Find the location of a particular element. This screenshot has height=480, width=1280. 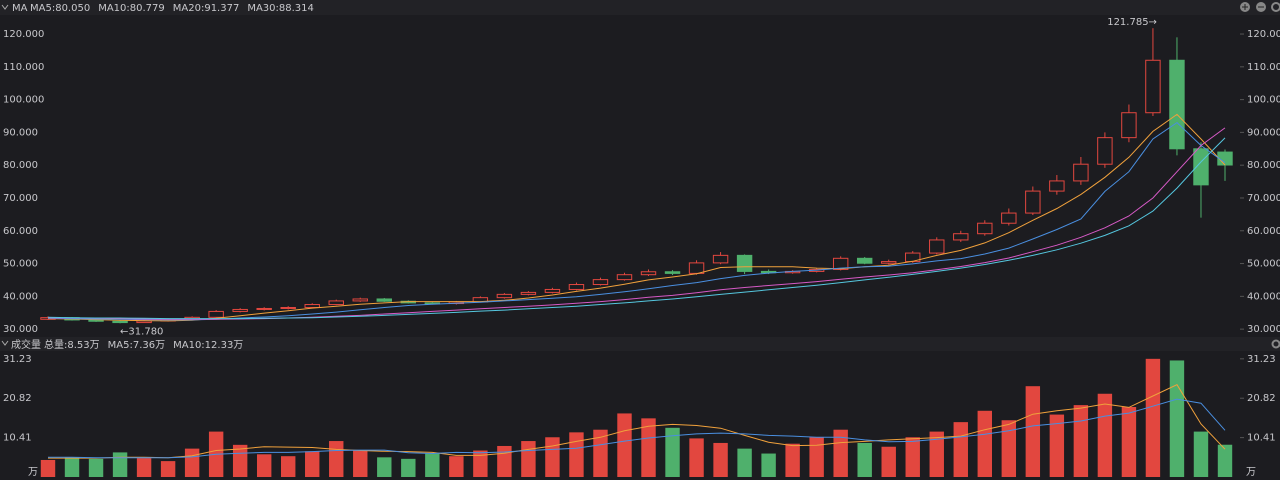

legend-entry: MA20:91.377 is located at coordinates (206, 8).